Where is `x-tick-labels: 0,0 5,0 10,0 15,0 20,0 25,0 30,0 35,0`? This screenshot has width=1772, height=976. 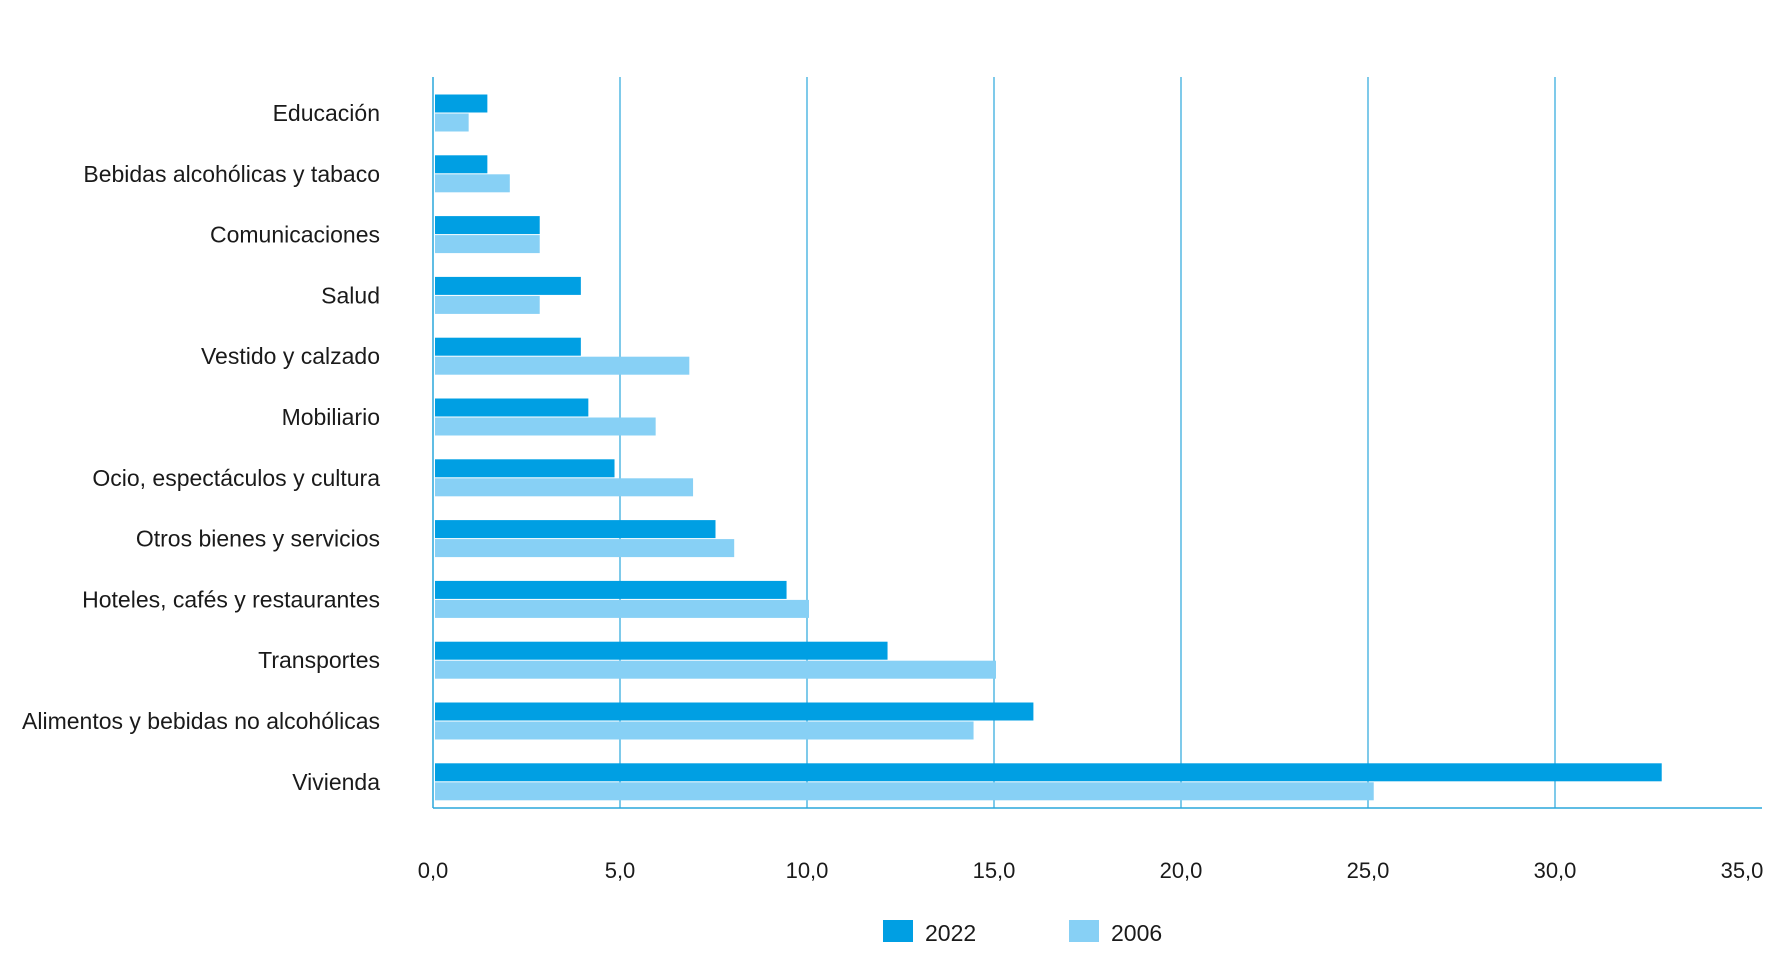
x-tick-labels: 0,0 5,0 10,0 15,0 20,0 25,0 30,0 35,0 is located at coordinates (1091, 870).